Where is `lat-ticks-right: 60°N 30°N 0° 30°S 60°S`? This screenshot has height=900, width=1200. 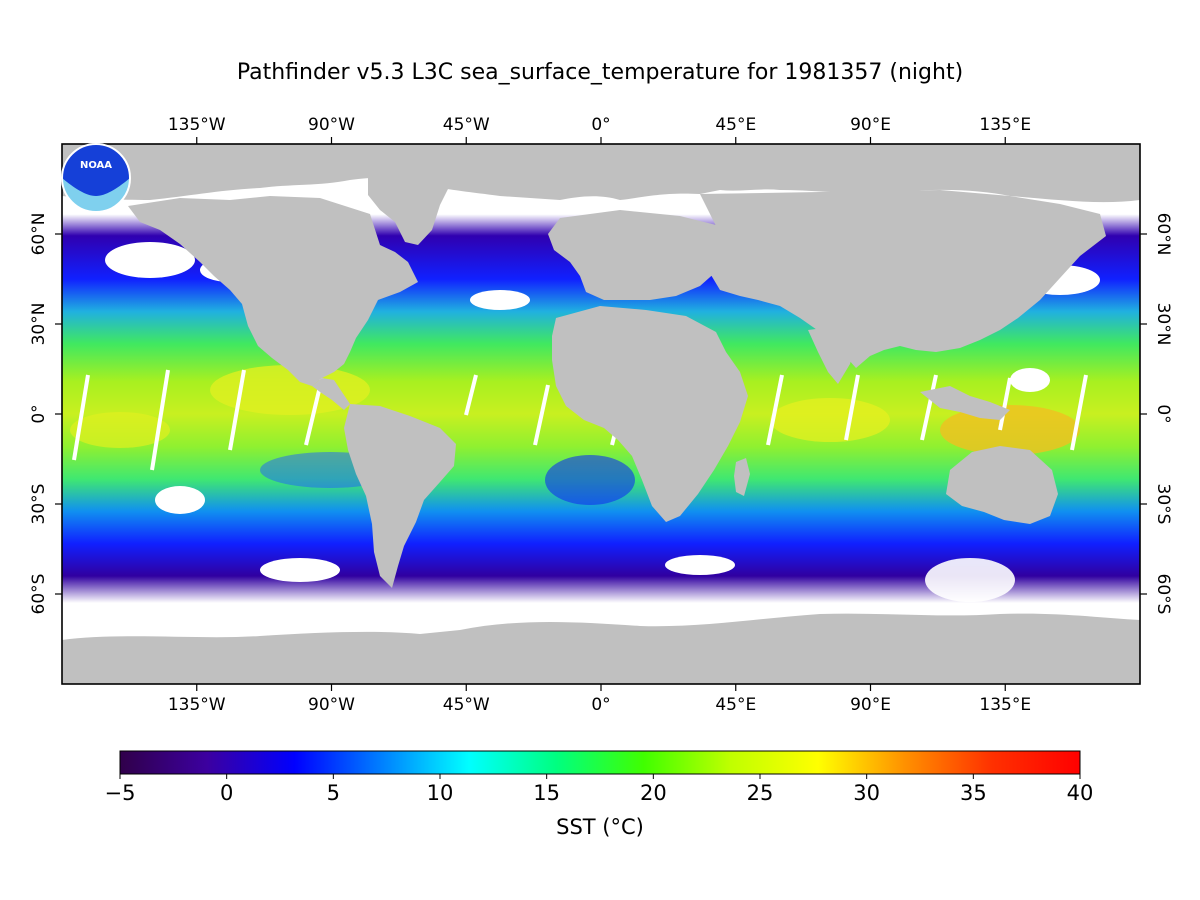 lat-ticks-right: 60°N 30°N 0° 30°S 60°S is located at coordinates (1156, 414).